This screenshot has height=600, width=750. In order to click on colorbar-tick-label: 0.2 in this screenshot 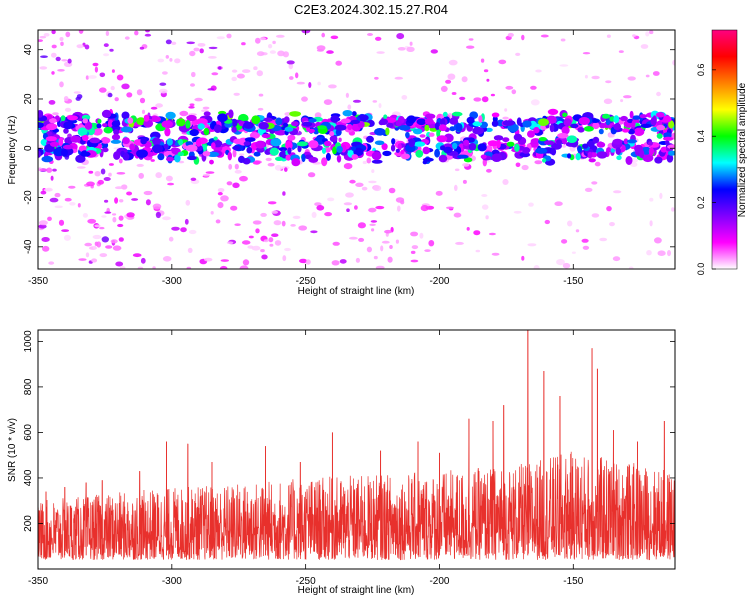, I will do `click(701, 202)`.